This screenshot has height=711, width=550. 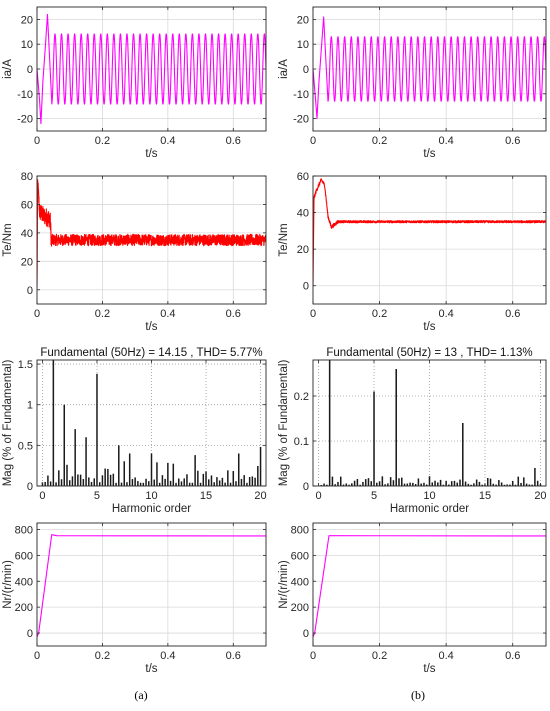 I want to click on chart-a4: 0 0.2 0.4 0.6 0 200 400 600 800 t/s Nr/(r/min), so click(x=134, y=598).